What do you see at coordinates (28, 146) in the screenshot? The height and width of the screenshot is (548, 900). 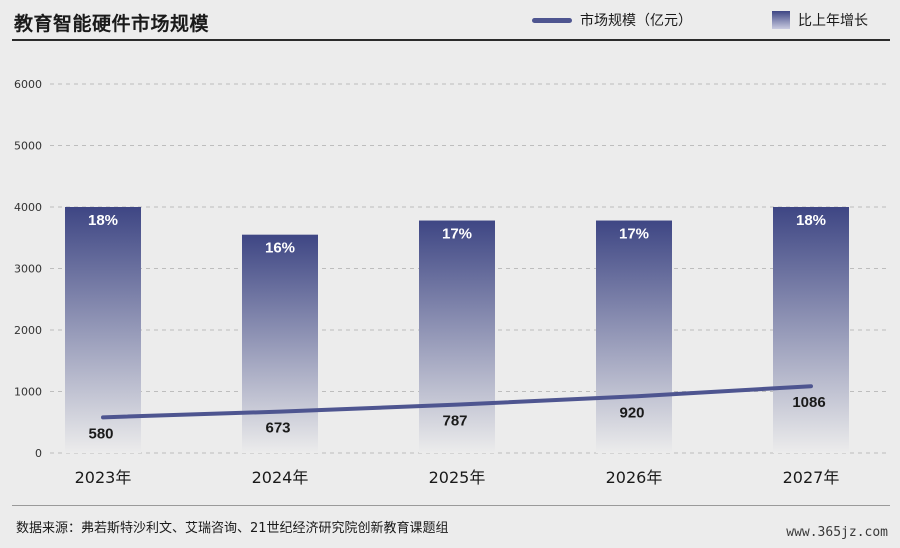 I see `y-tick-label: 5000` at bounding box center [28, 146].